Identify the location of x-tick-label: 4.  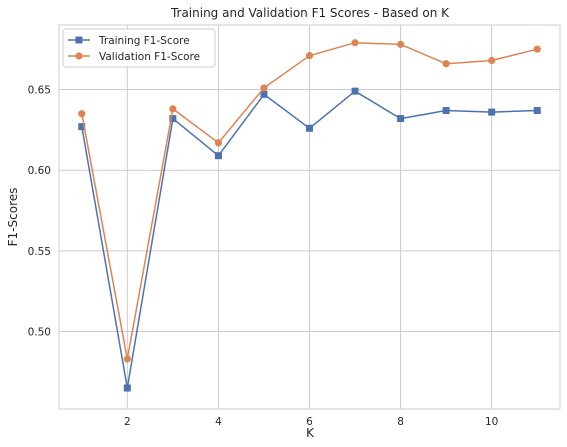
(218, 422).